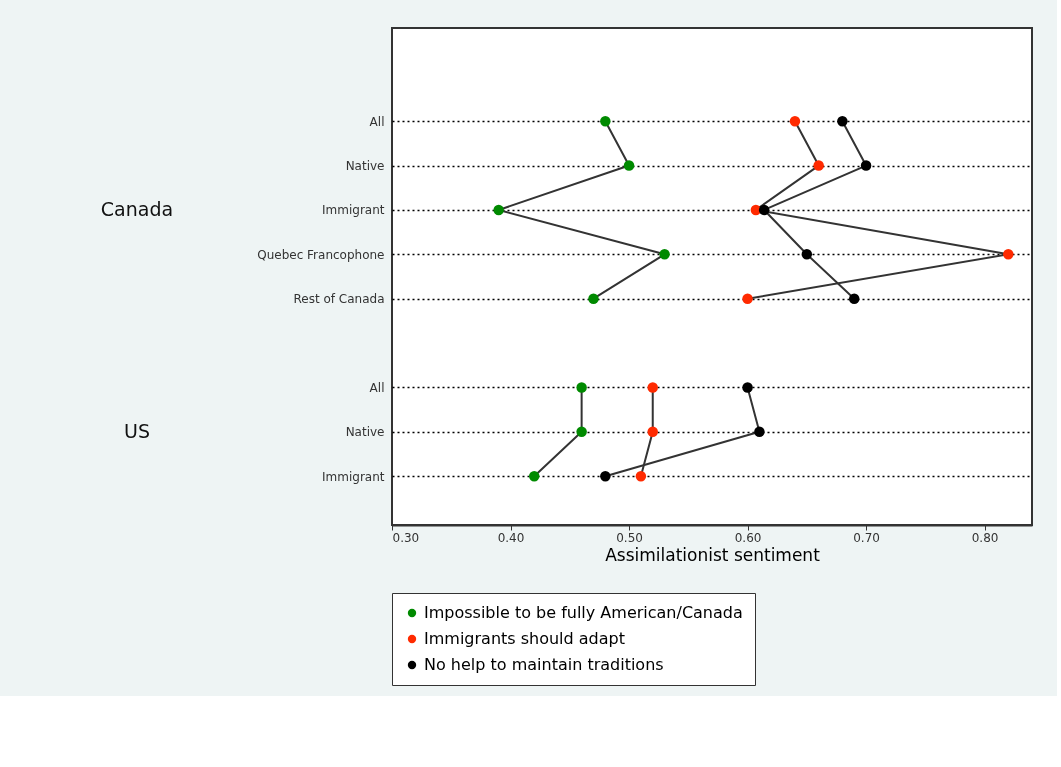  What do you see at coordinates (137, 430) in the screenshot?
I see `text: US` at bounding box center [137, 430].